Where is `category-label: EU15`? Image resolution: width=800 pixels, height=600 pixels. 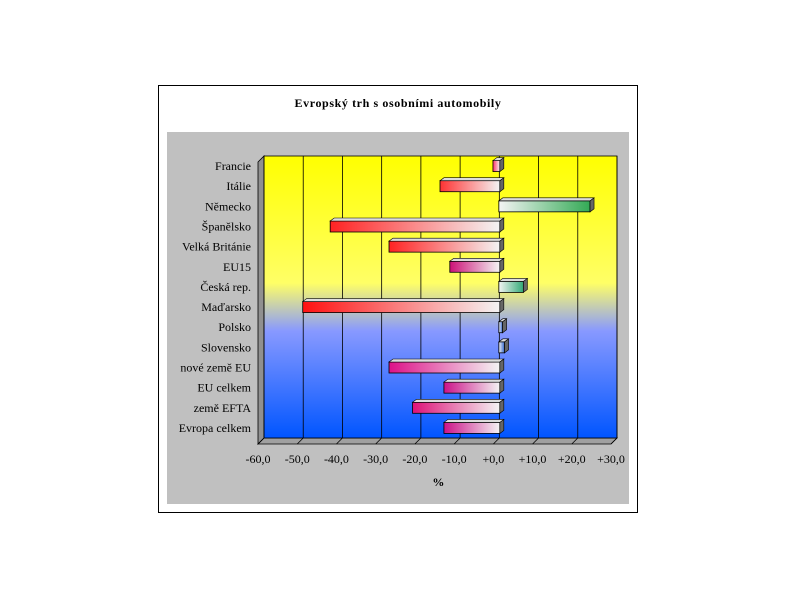 category-label: EU15 is located at coordinates (237, 267).